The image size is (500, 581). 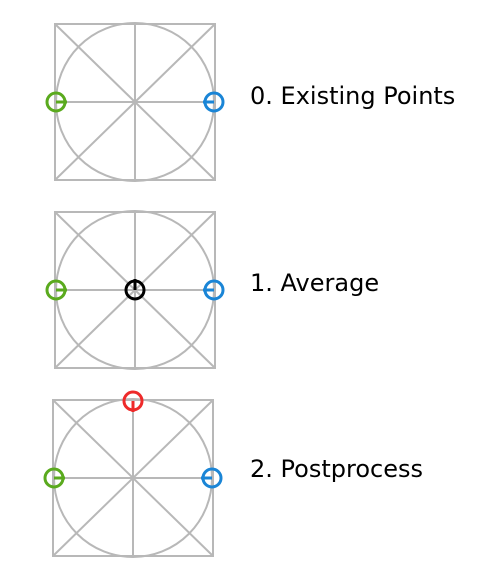 I want to click on step-label: 0. Existing Points, so click(x=352, y=96).